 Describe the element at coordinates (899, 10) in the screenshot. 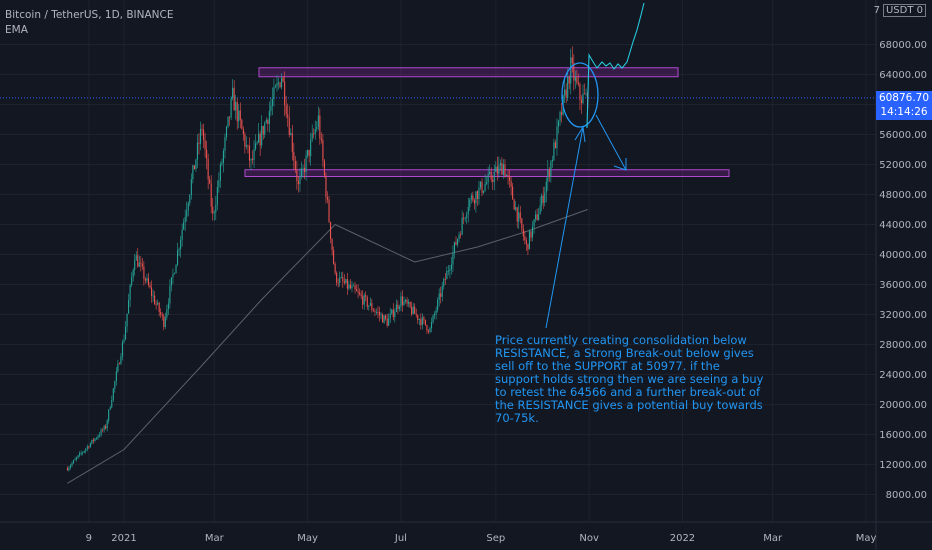

I see `currency-selector: 7 USDT 0` at that location.